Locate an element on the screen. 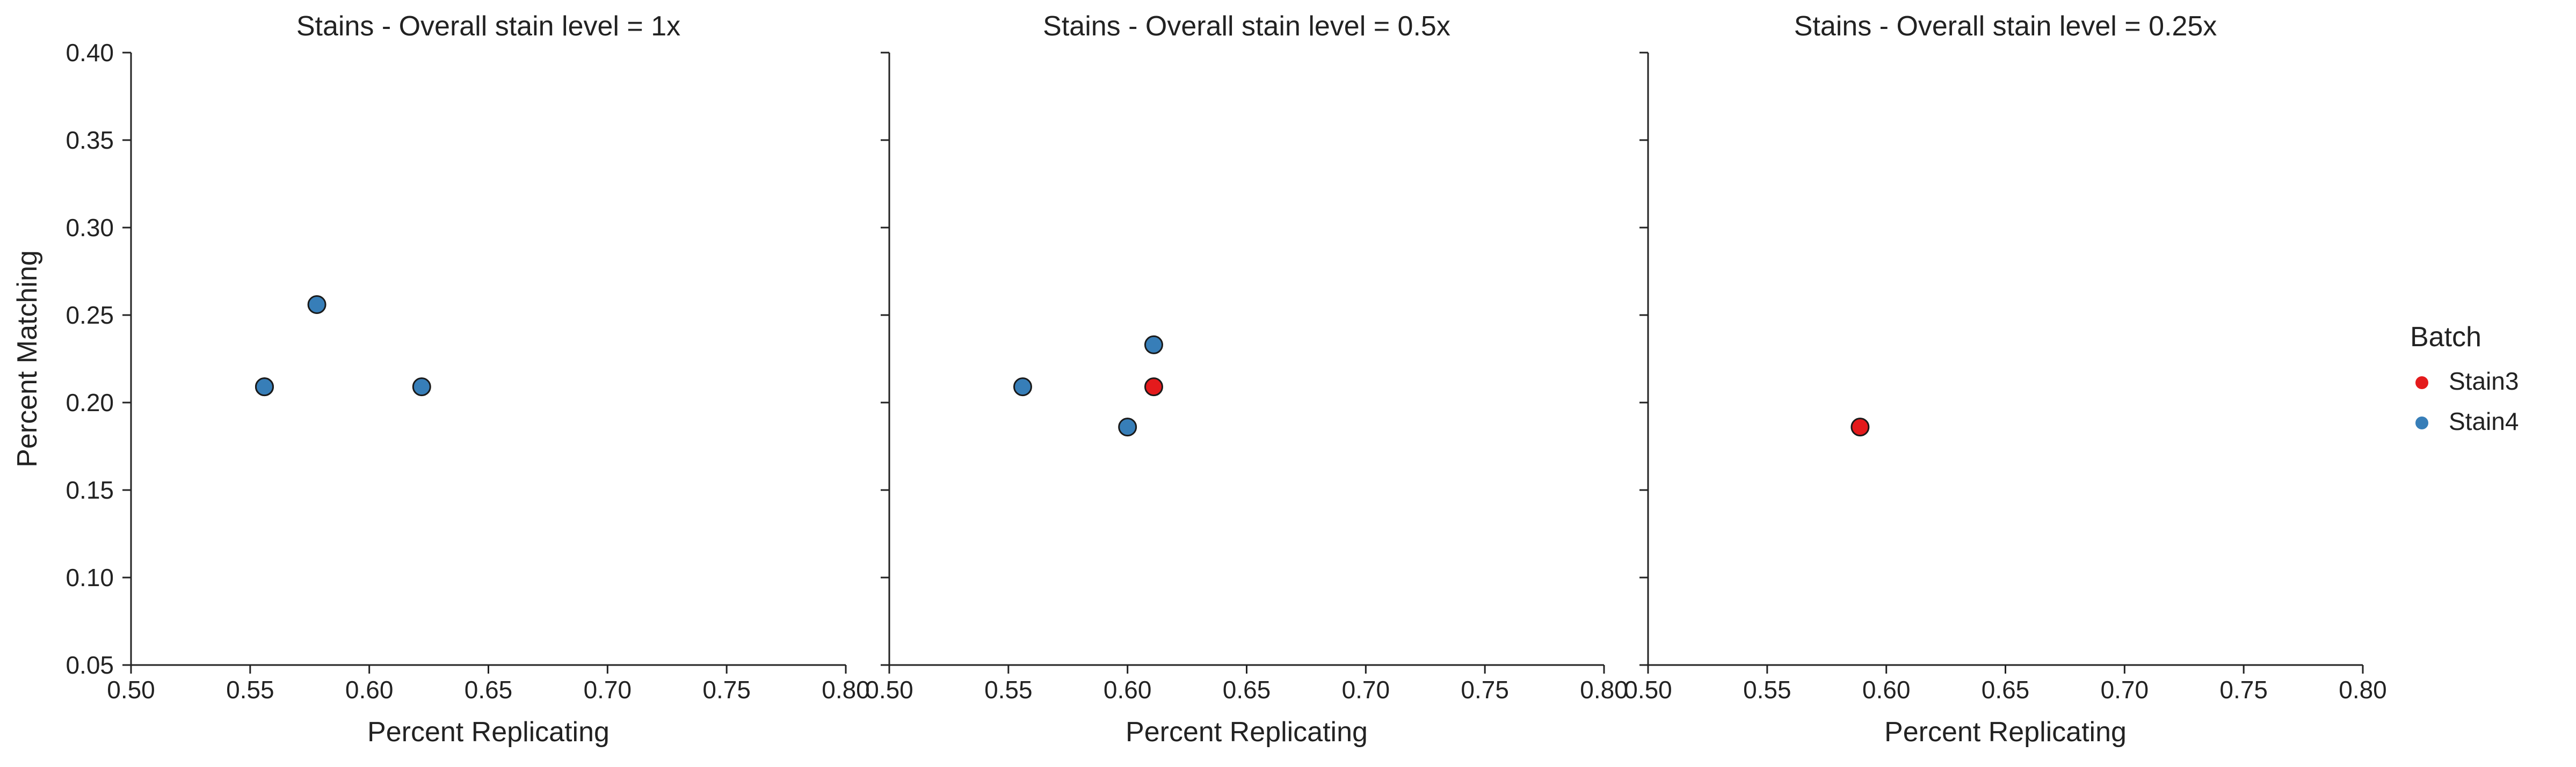  panel-title: Stains - Overall stain level = 0.5x is located at coordinates (1246, 27).